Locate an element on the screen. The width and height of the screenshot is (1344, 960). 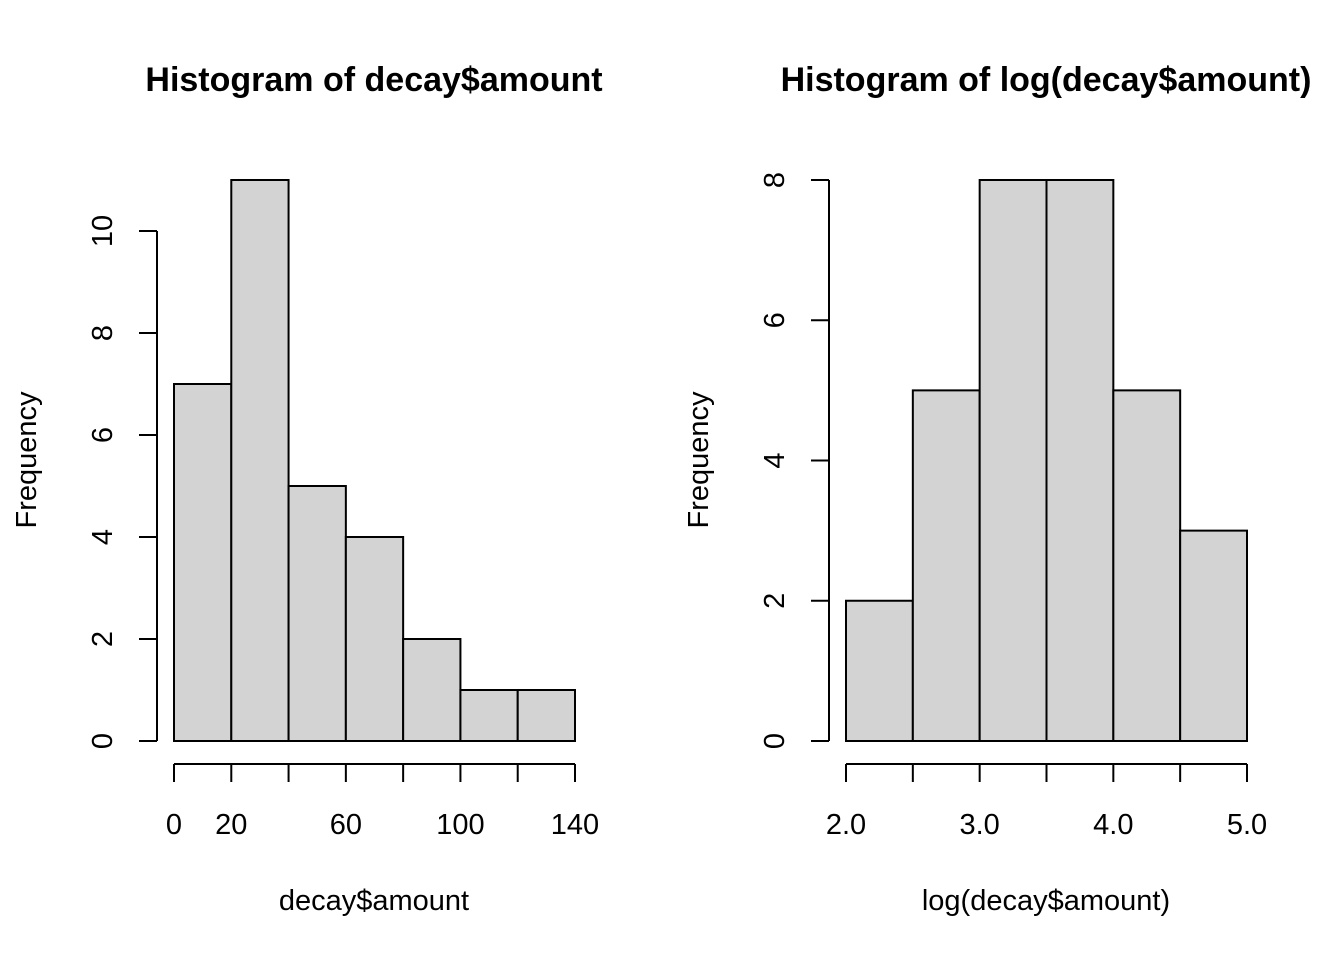
x-tick-label: 4.0 is located at coordinates (1113, 825).